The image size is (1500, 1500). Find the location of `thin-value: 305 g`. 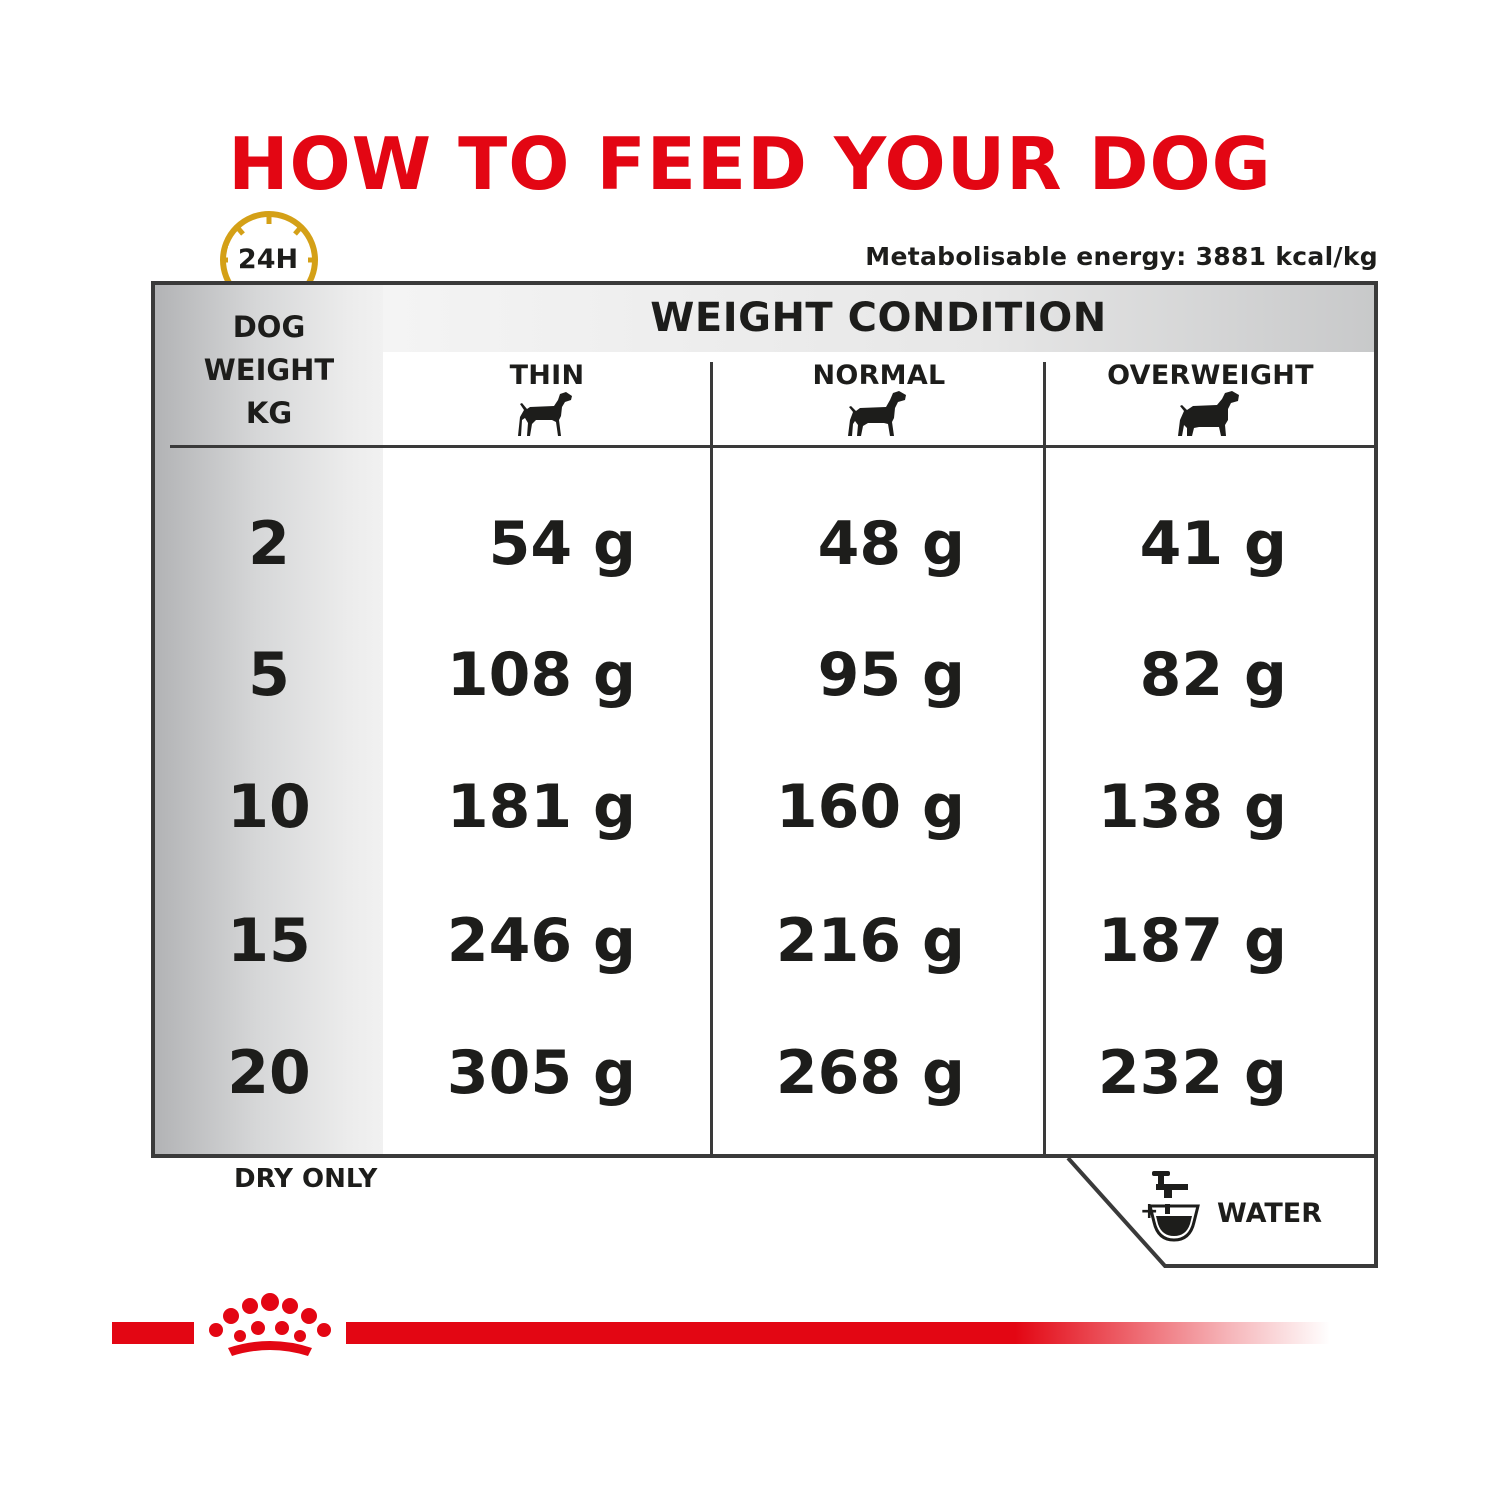

thin-value: 305 g is located at coordinates (541, 1073).